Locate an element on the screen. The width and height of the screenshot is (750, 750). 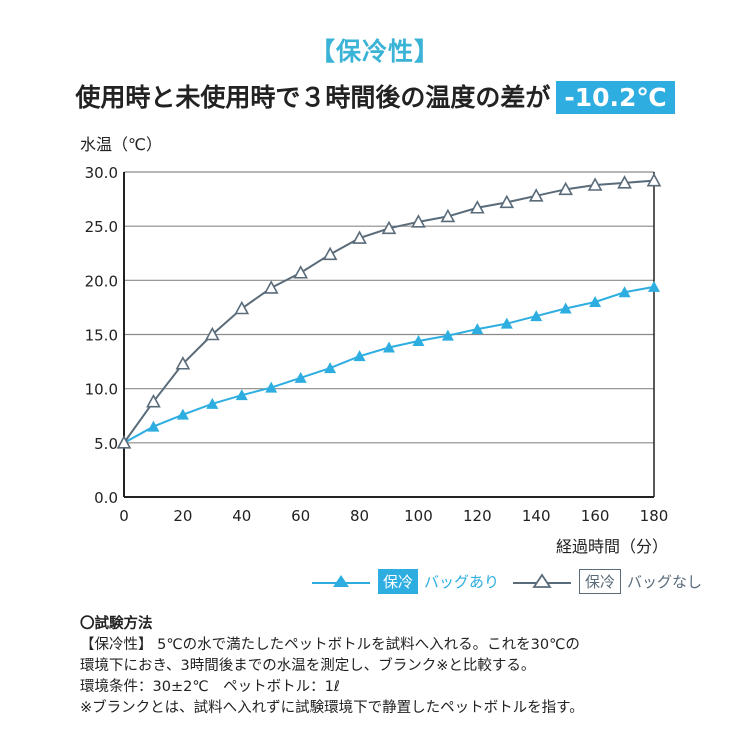
legend: 保冷 バッグあり 保冷 バッグなし is located at coordinates (514, 581).